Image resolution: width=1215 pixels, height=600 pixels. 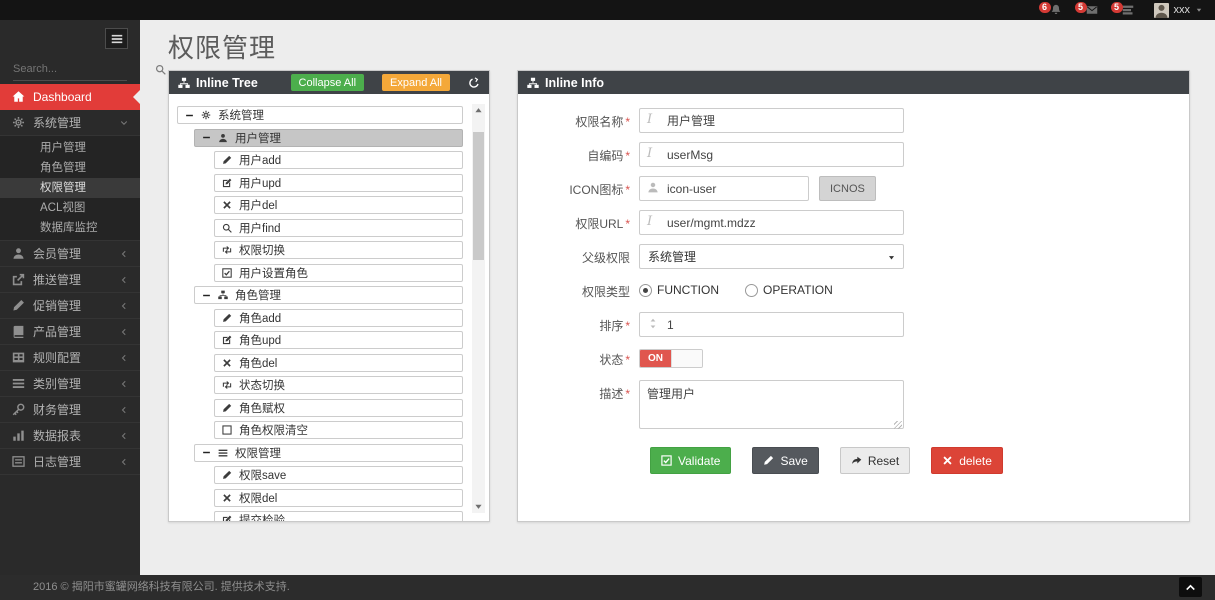 What do you see at coordinates (63, 208) in the screenshot?
I see `sidebar-subitem-ACL视图: ACL视图` at bounding box center [63, 208].